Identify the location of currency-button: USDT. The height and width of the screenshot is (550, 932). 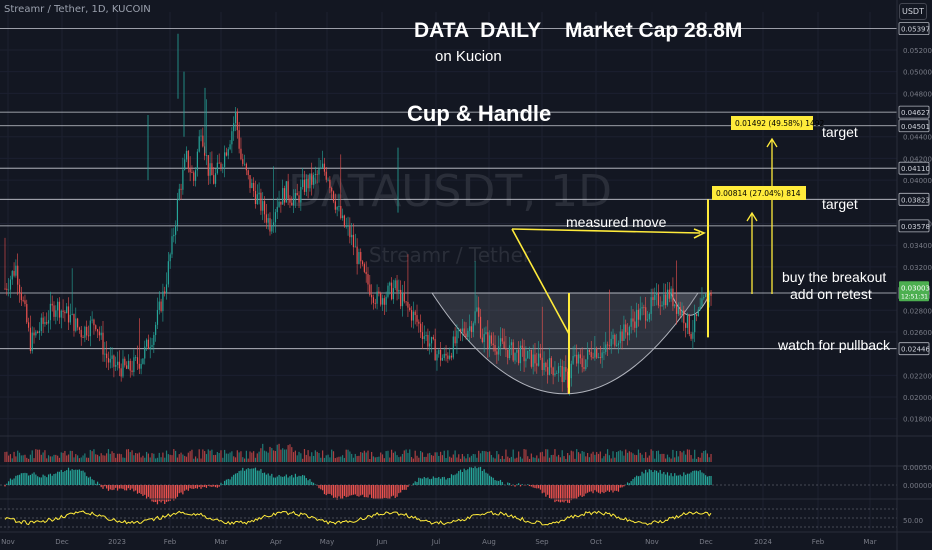
(913, 11).